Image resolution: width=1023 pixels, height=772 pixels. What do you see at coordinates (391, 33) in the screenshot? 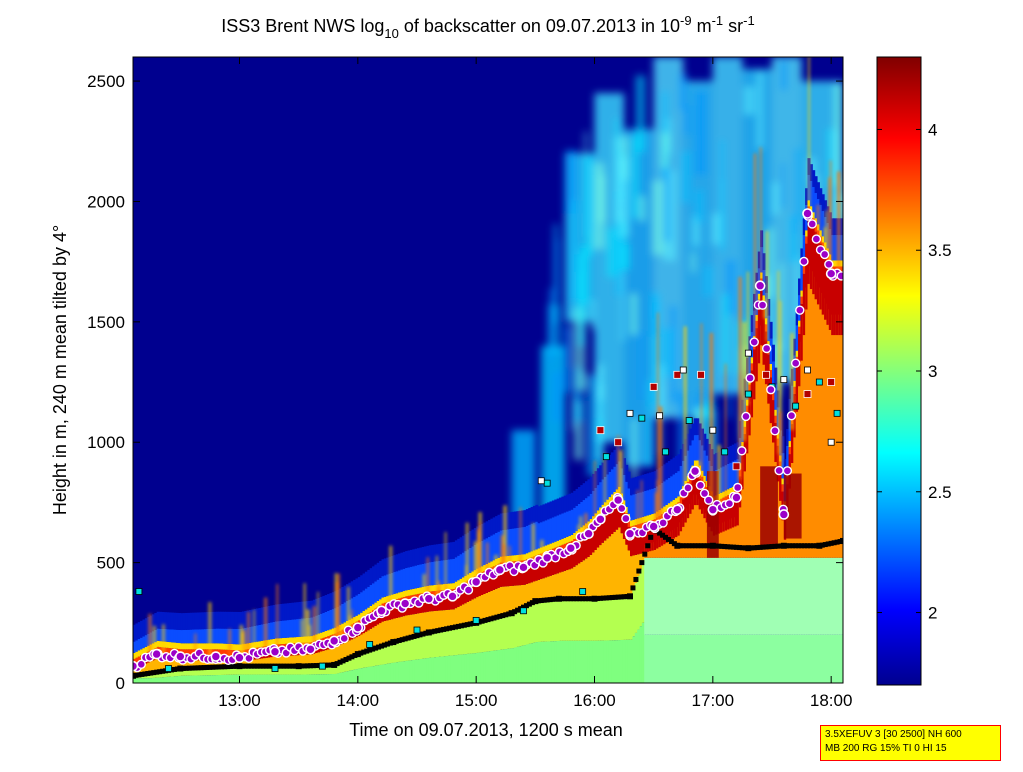
I see `title-prefix-subscript: 10` at bounding box center [391, 33].